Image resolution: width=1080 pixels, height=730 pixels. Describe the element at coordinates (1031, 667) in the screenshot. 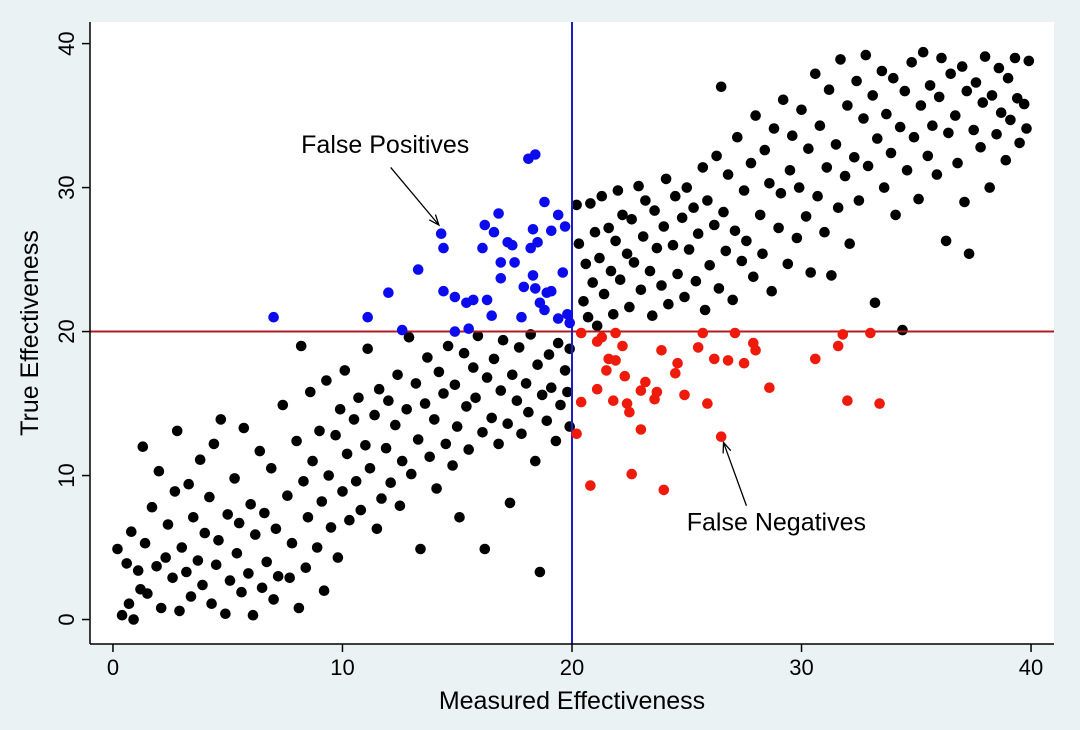

I see `x-tick-label: 40` at that location.